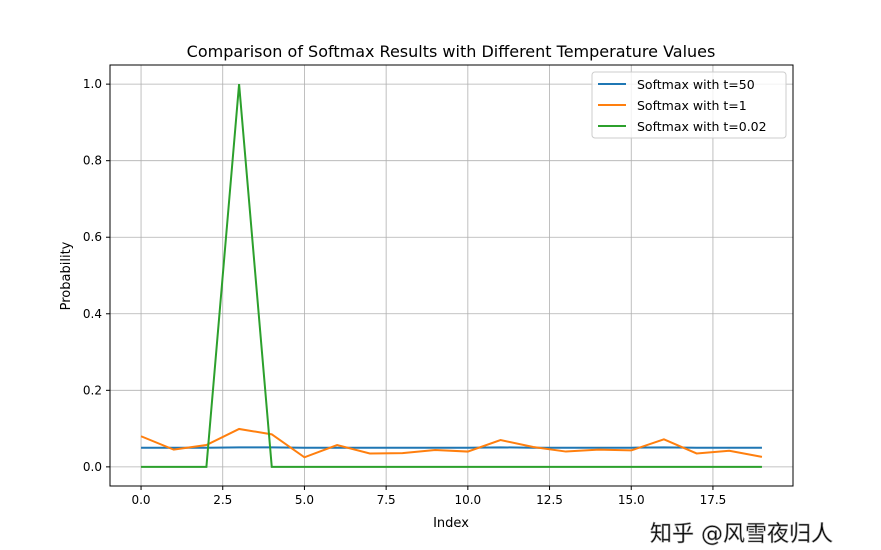  What do you see at coordinates (92, 161) in the screenshot?
I see `y-tick-label: 0.8` at bounding box center [92, 161].